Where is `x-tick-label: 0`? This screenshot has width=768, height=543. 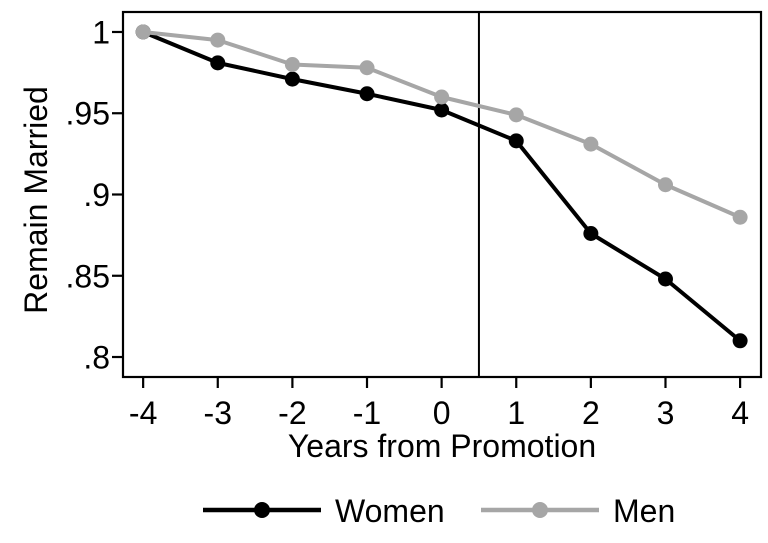
x-tick-label: 0 is located at coordinates (442, 413).